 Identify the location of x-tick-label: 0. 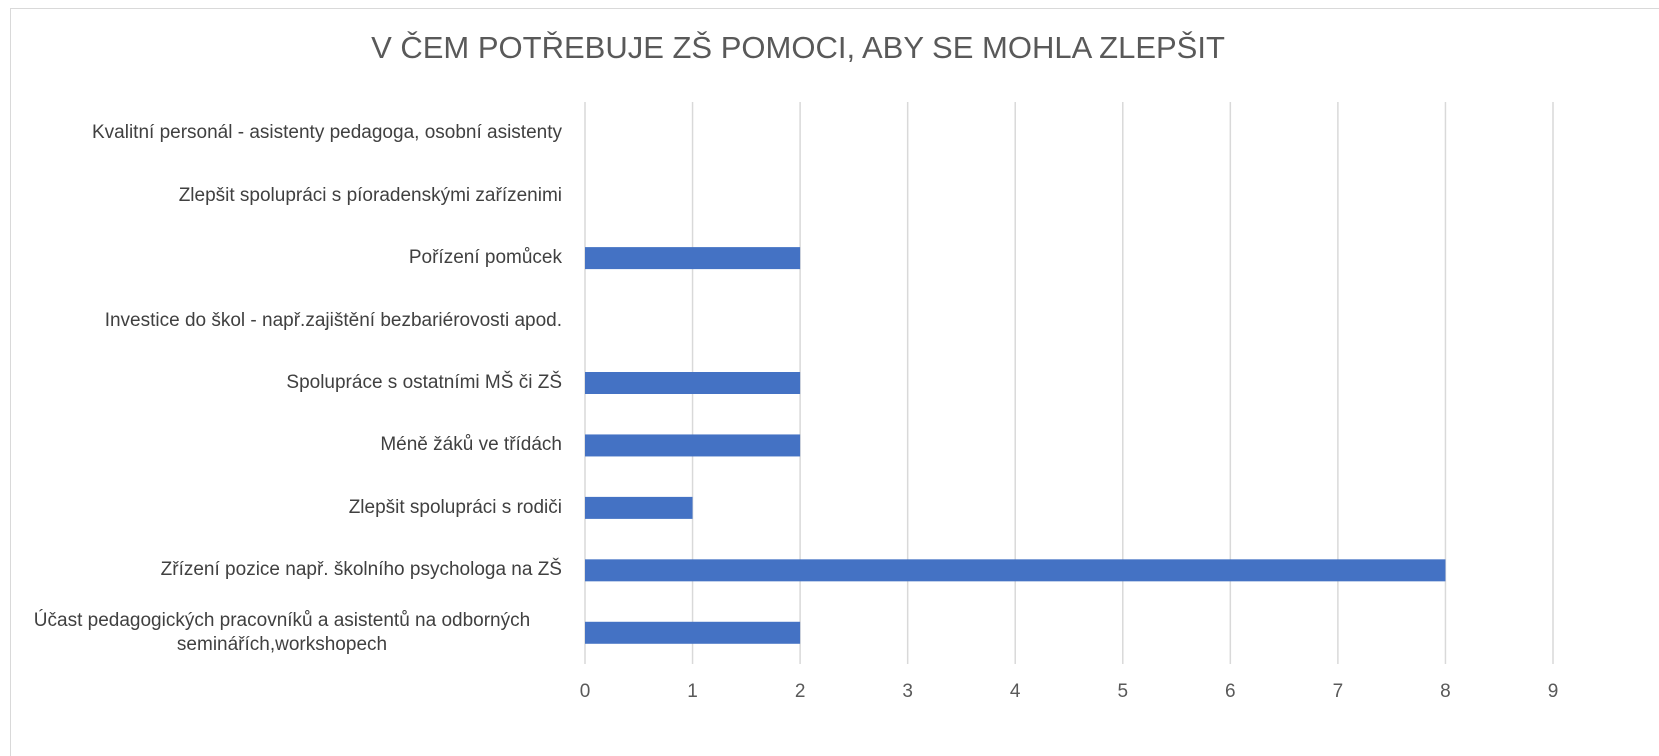
(585, 691).